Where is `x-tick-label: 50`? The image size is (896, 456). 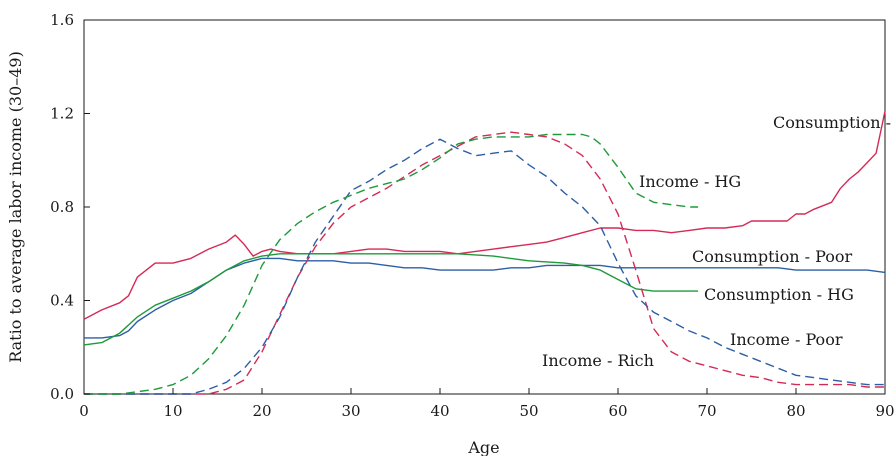 x-tick-label: 50 is located at coordinates (528, 411).